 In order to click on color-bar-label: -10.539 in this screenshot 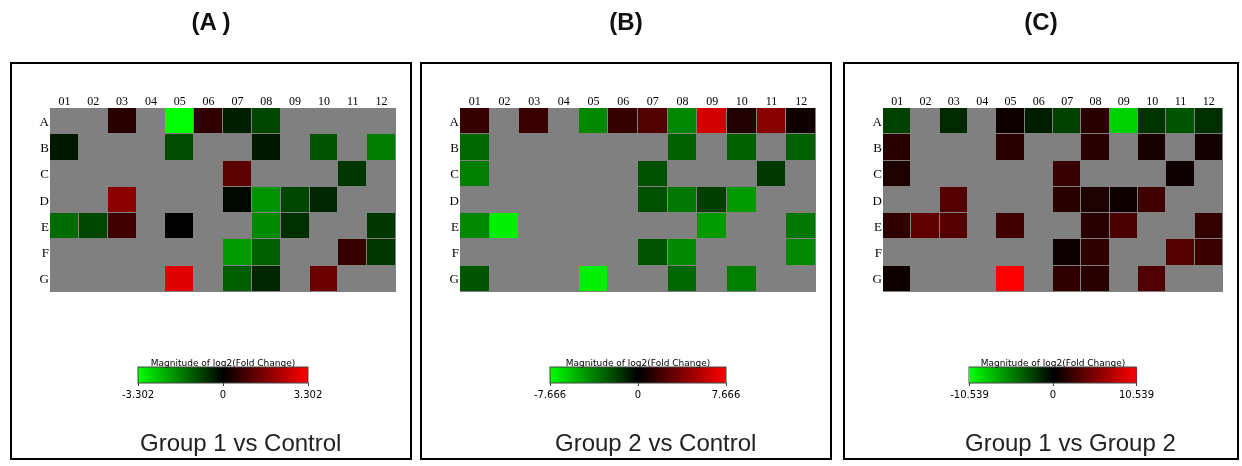, I will do `click(969, 394)`.